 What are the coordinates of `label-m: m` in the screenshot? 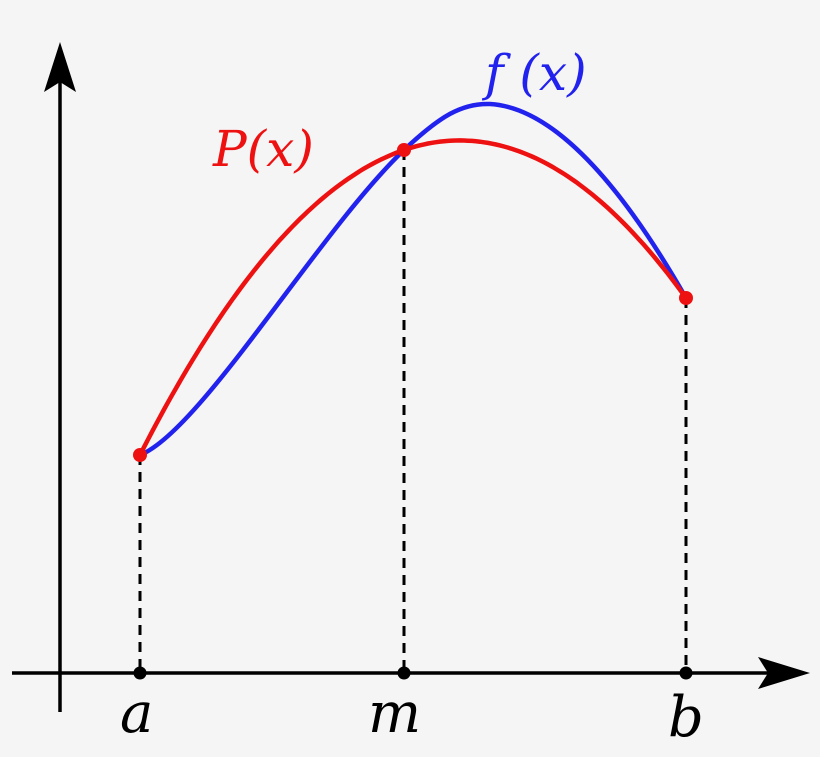 It's located at (394, 713).